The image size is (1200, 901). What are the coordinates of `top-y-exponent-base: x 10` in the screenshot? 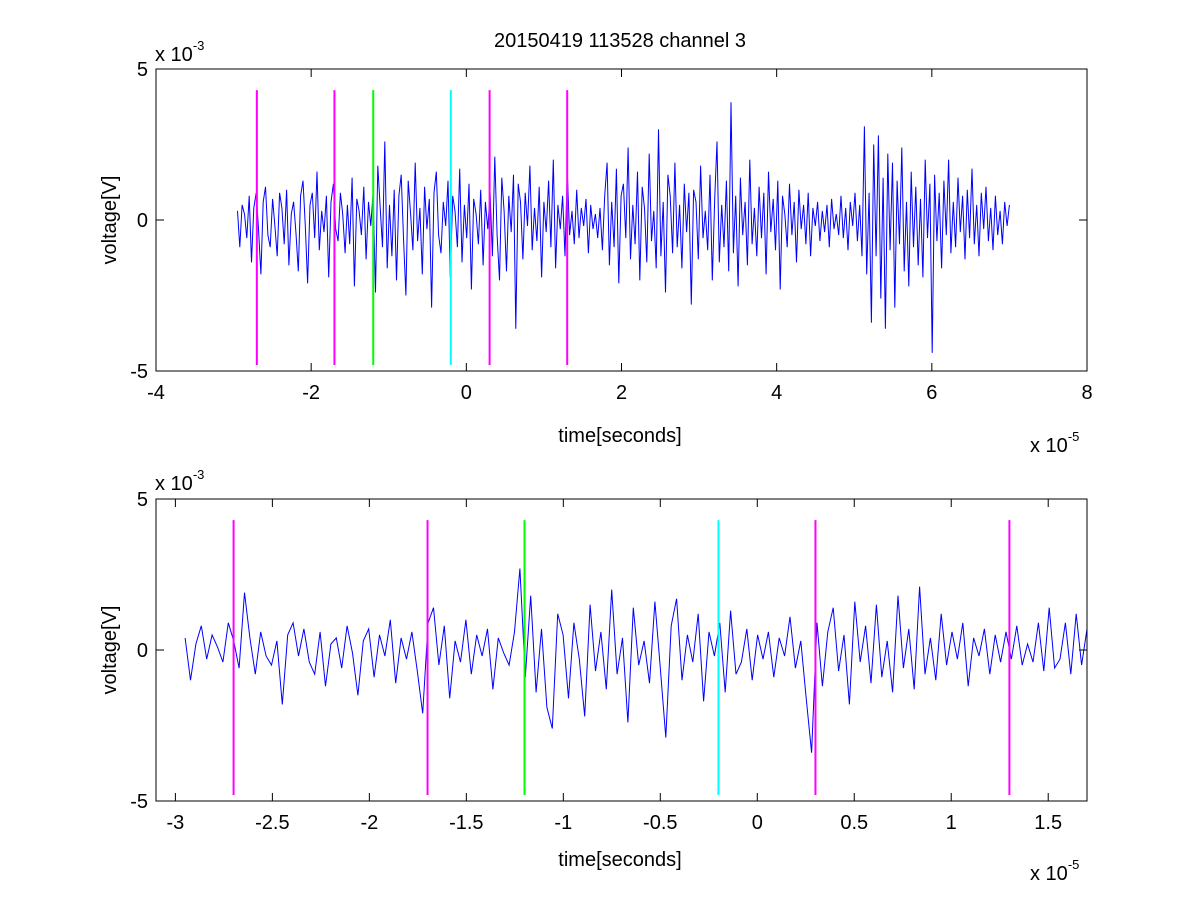 It's located at (174, 55).